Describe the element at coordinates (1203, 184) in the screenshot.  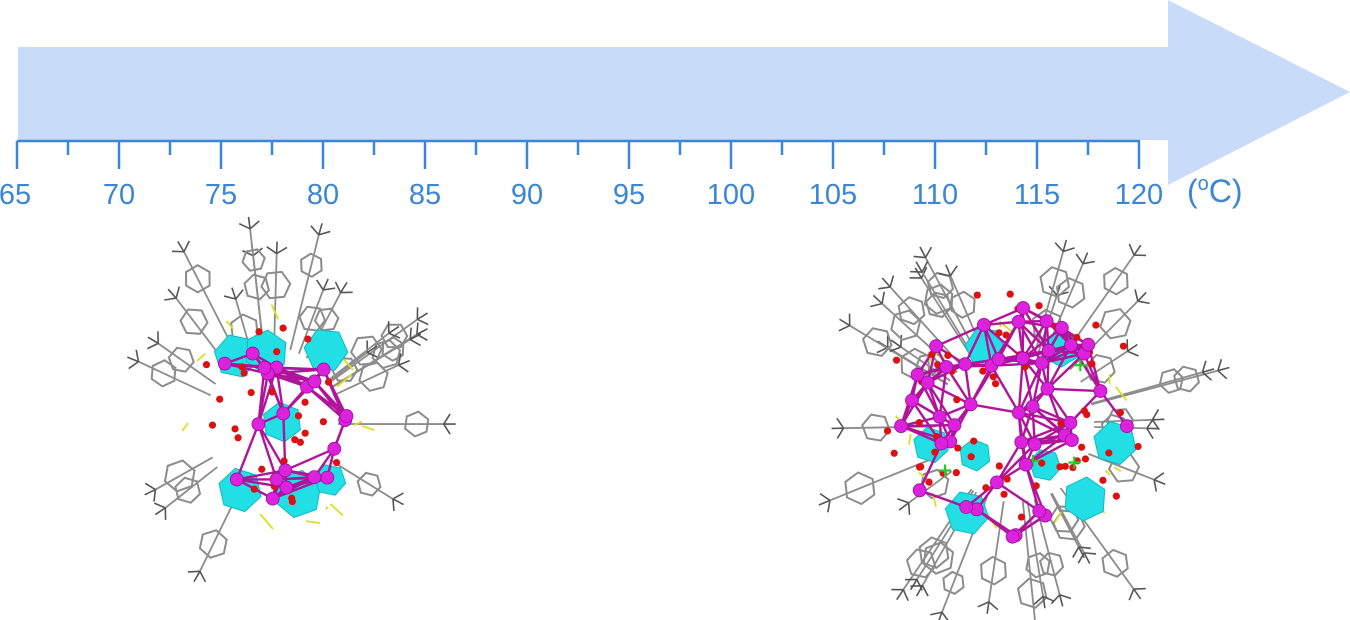
I see `unit-degree-symbol: o` at that location.